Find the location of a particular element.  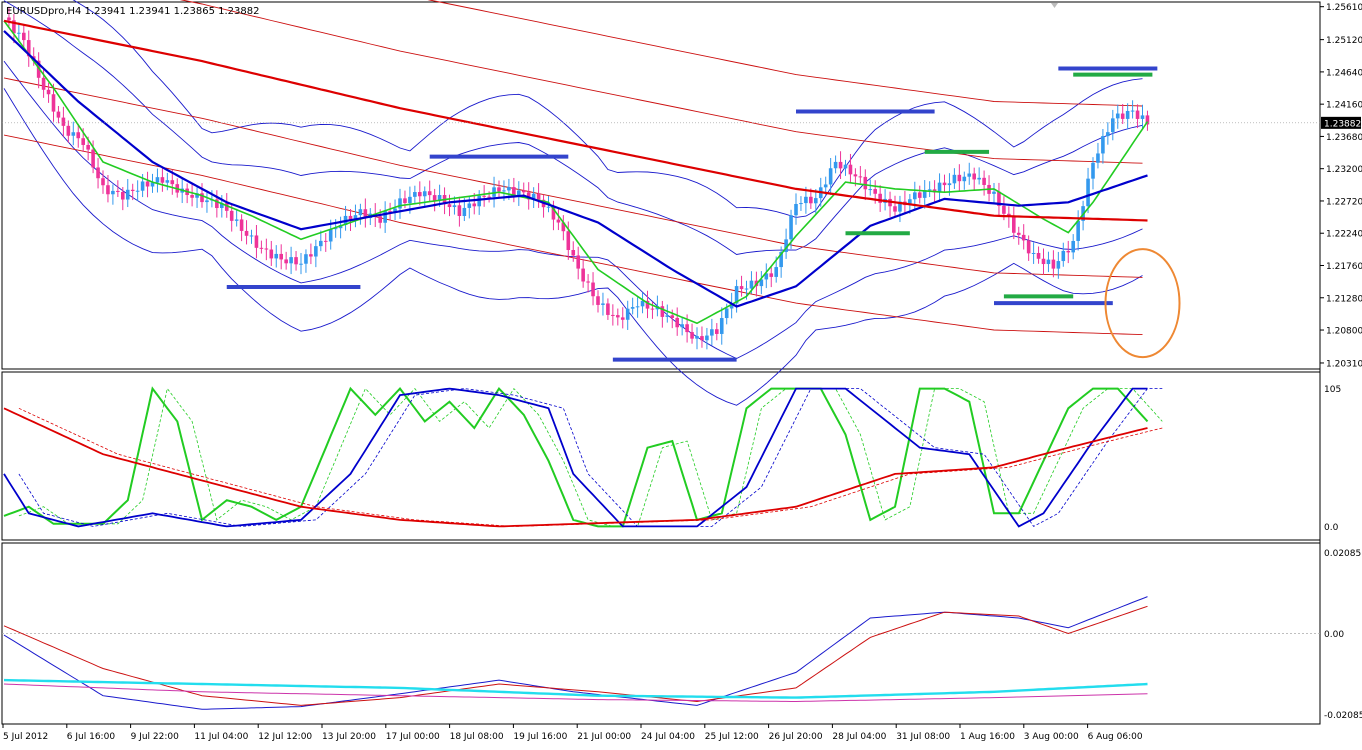

x-tick-label: 18 Jul 08:00 is located at coordinates (477, 737).